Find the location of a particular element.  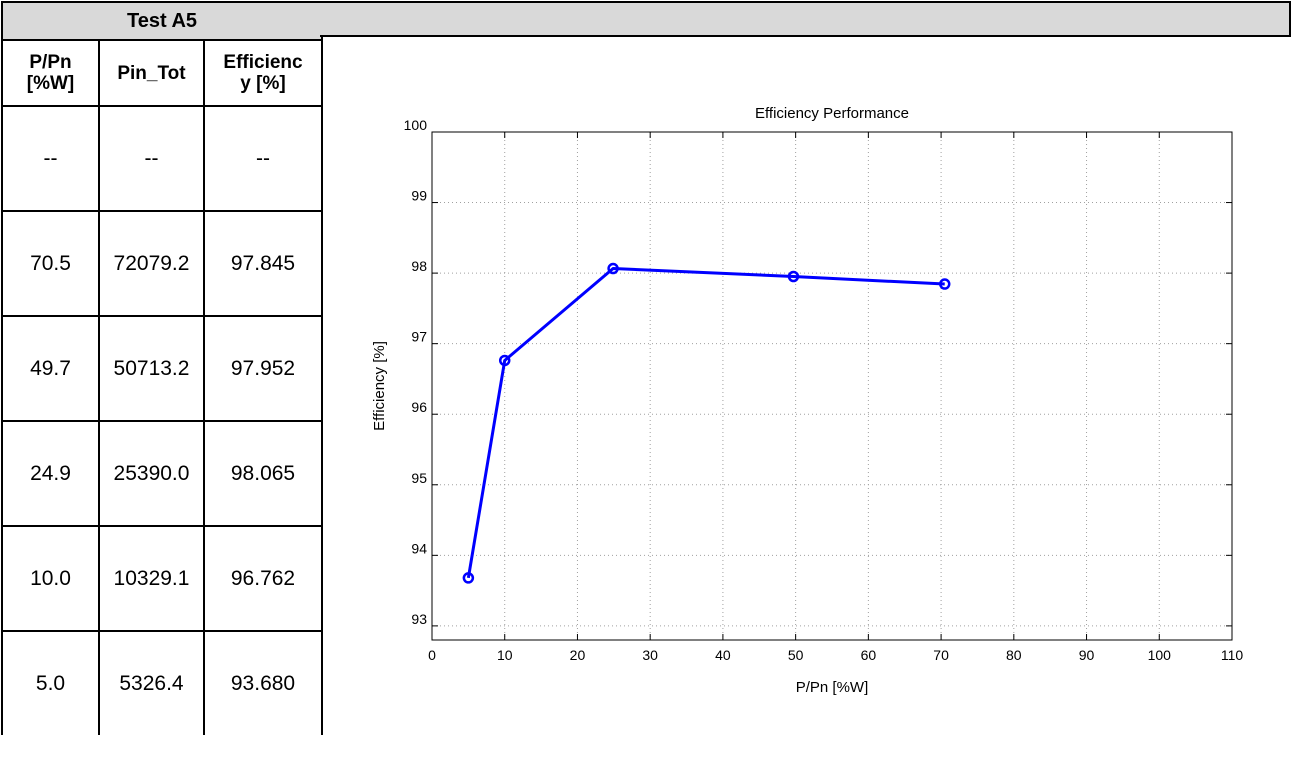

column-header-pin-tot-line1: Pin_Tot is located at coordinates (151, 73).